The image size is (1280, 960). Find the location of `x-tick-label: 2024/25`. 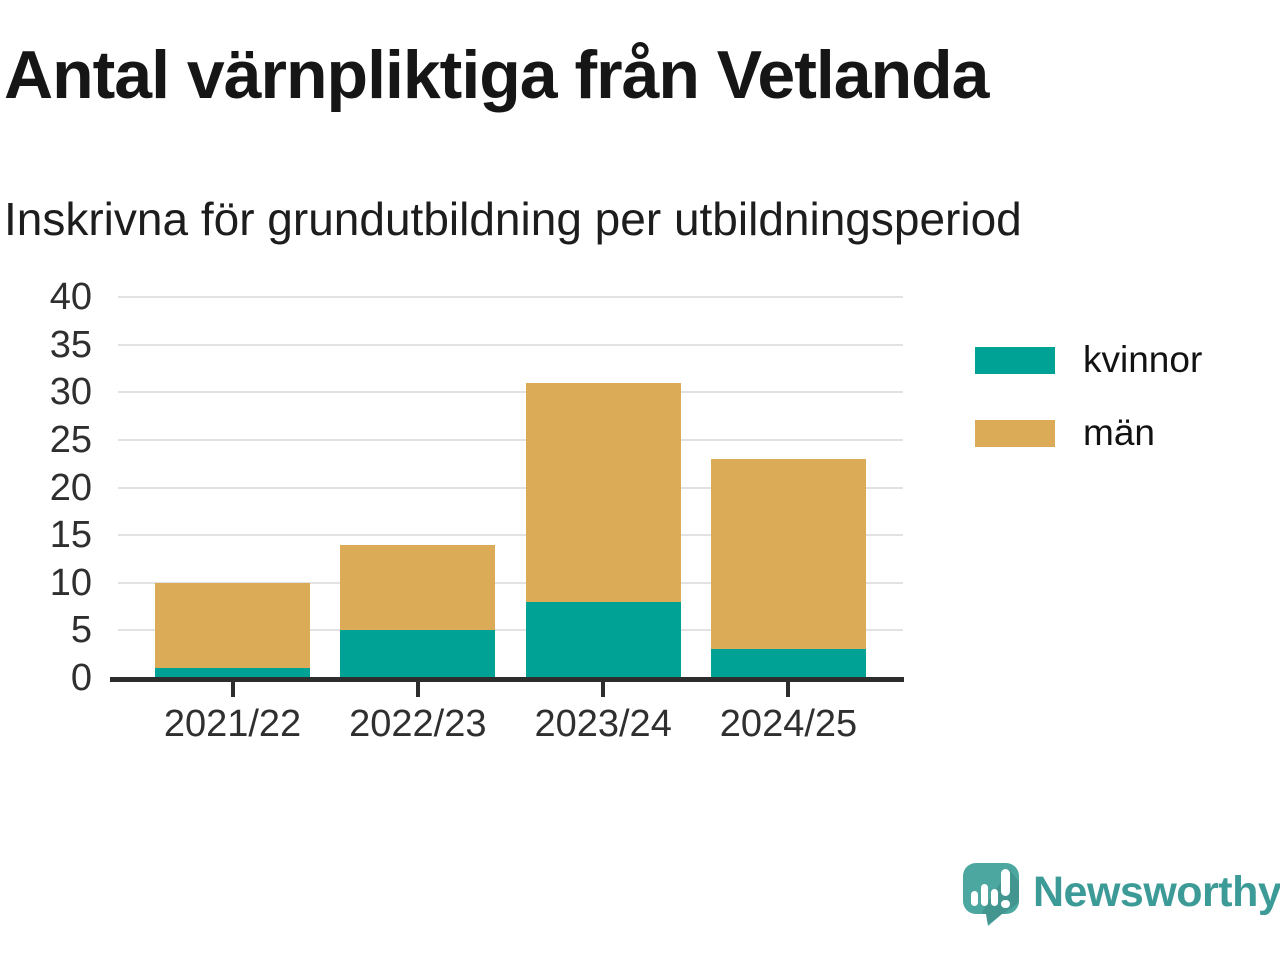

x-tick-label: 2024/25 is located at coordinates (788, 724).